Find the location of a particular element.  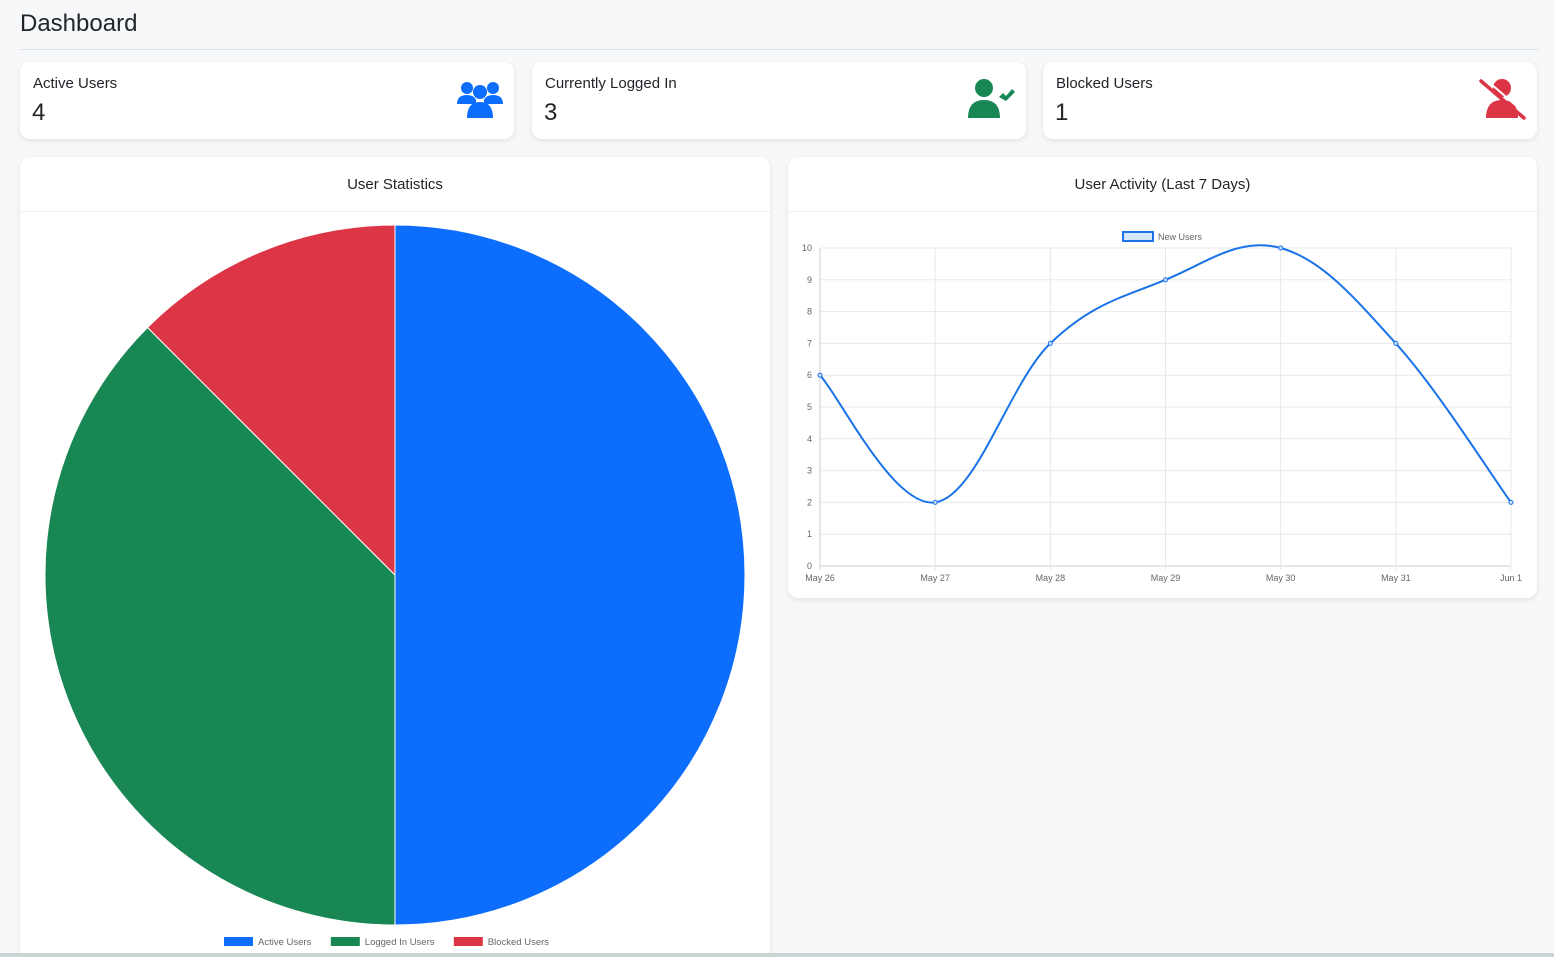

y-tick-label: 3 is located at coordinates (809, 471).